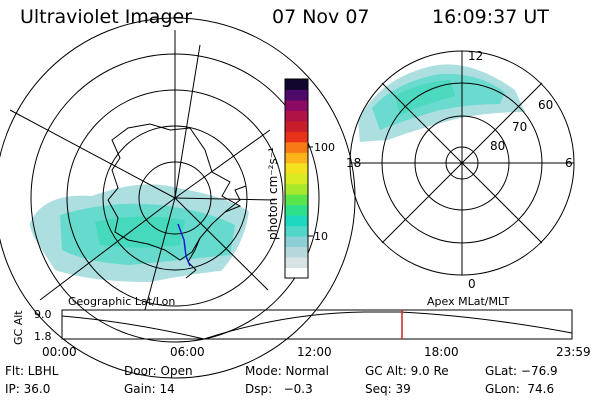 The width and height of the screenshot is (600, 400). What do you see at coordinates (441, 103) in the screenshot?
I see `right-aurora-oval` at bounding box center [441, 103].